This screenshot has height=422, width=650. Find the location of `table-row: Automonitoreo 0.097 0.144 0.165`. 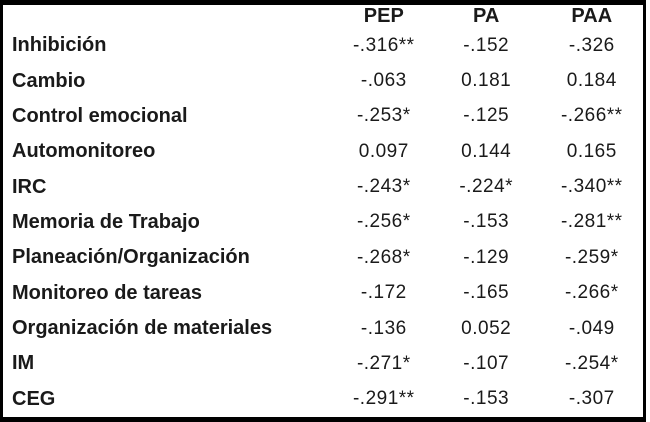

table-row: Automonitoreo 0.097 0.144 0.165 is located at coordinates (323, 151).